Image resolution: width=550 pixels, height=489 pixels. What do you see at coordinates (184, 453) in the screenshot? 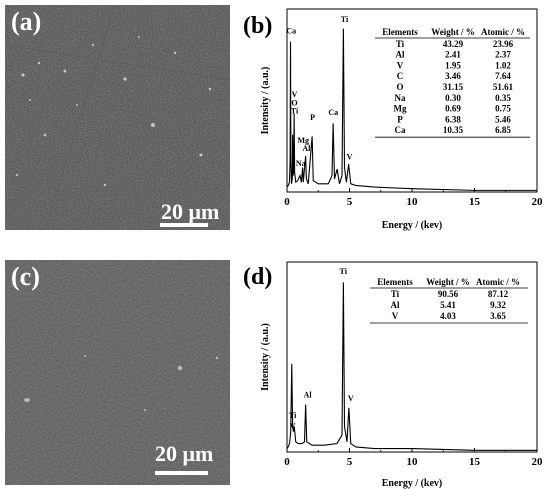
I see `scale-bar-label-c: 20 μm` at bounding box center [184, 453].